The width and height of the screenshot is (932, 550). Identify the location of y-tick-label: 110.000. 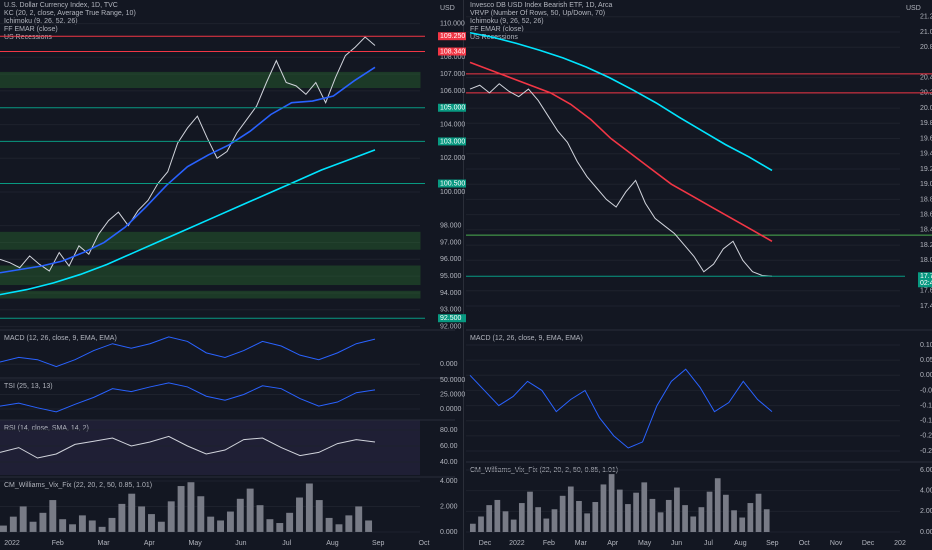
(452, 23).